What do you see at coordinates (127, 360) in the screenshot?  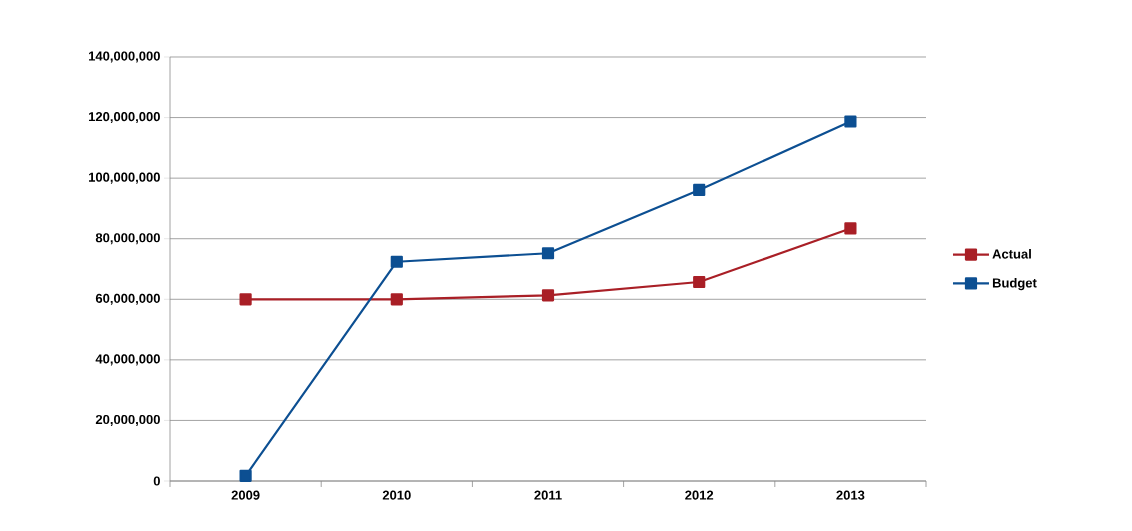 I see `y-tick-label: 40,000,000` at bounding box center [127, 360].